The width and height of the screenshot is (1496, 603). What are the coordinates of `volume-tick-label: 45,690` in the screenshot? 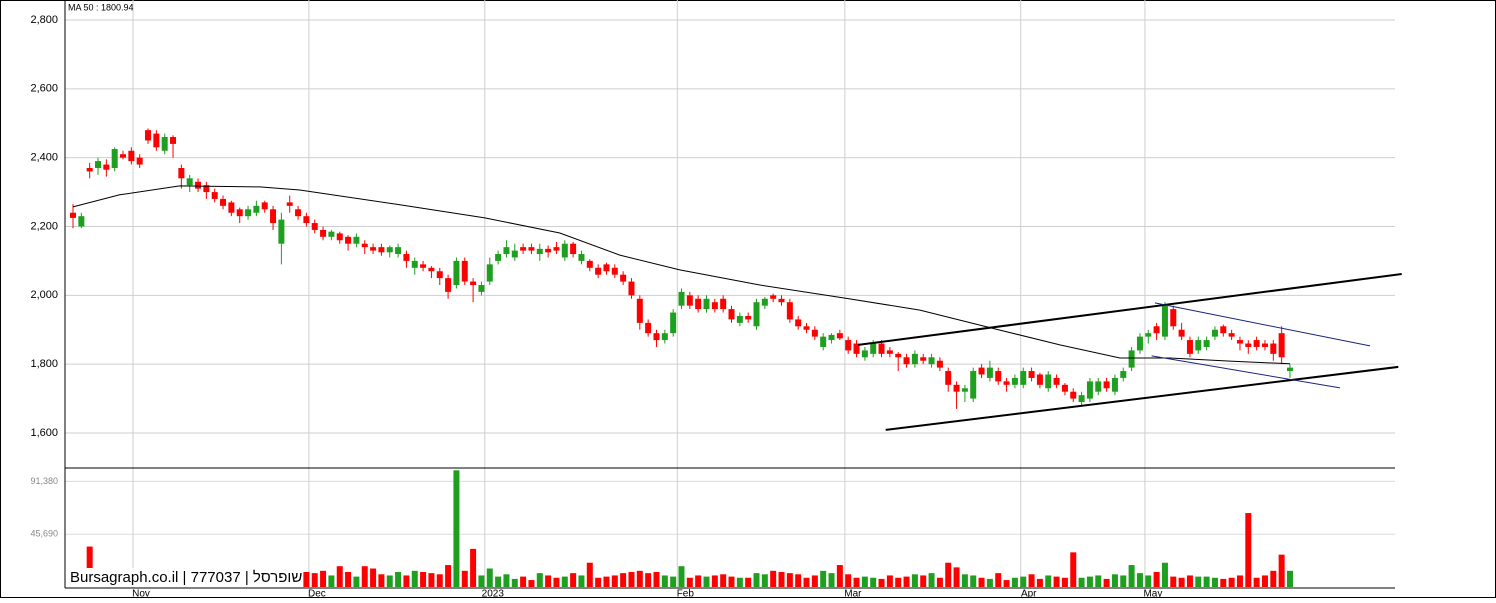 It's located at (44, 534).